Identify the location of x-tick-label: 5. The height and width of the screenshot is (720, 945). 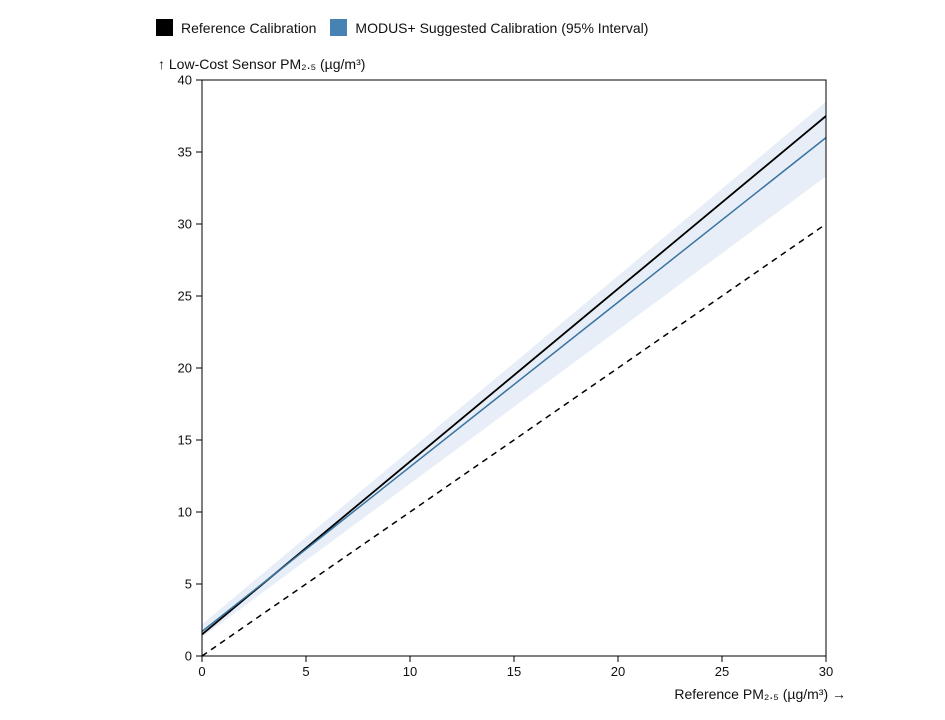
(305, 671).